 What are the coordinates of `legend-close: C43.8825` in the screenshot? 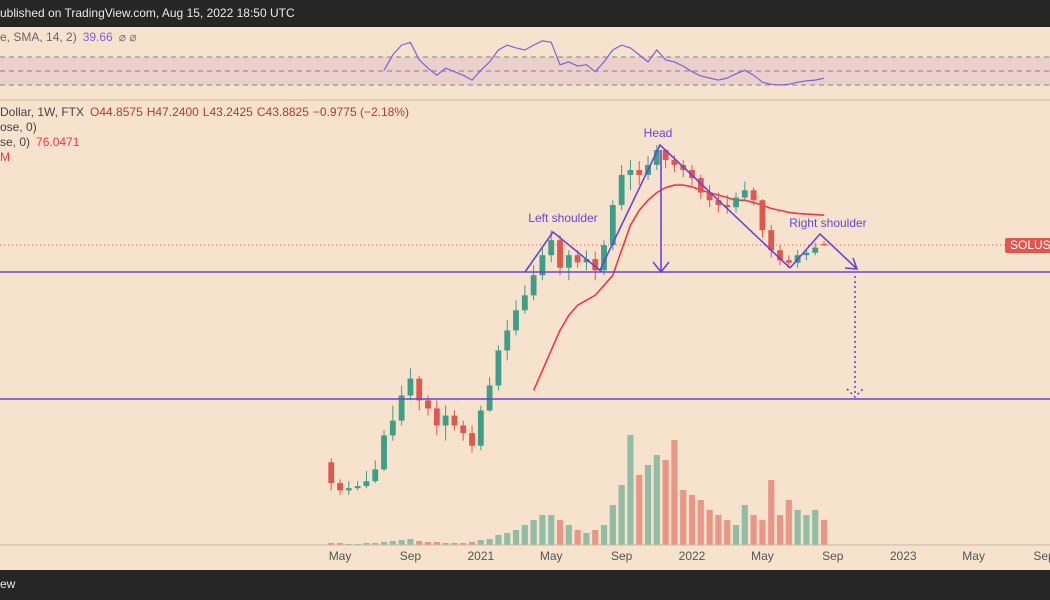 It's located at (283, 112).